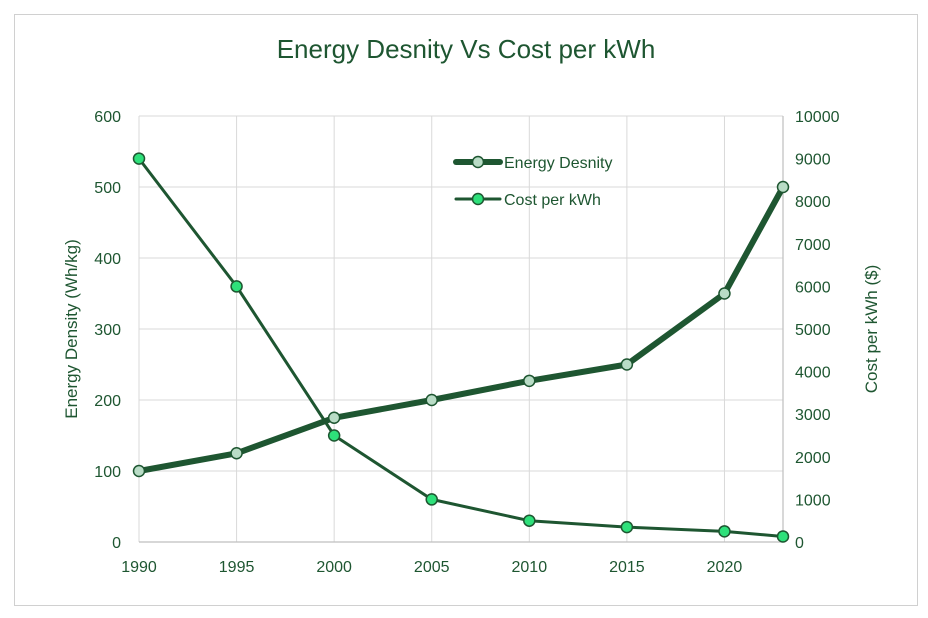 The width and height of the screenshot is (928, 618). Describe the element at coordinates (813, 330) in the screenshot. I see `right-y-tick-label: 5000` at that location.